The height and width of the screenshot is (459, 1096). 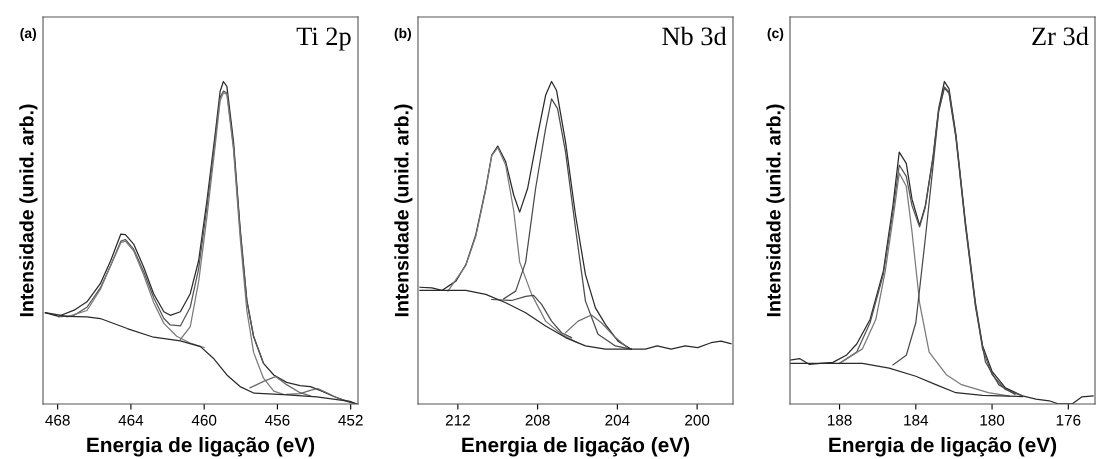 What do you see at coordinates (57, 420) in the screenshot?
I see `x-tick-label: 468` at bounding box center [57, 420].